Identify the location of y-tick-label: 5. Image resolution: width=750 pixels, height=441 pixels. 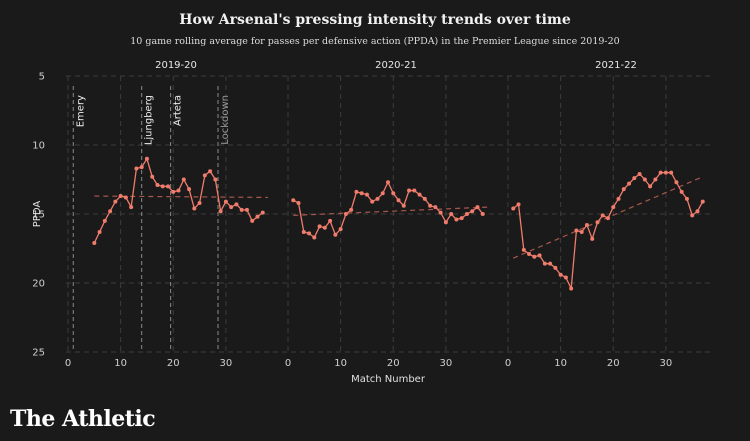
(42, 77).